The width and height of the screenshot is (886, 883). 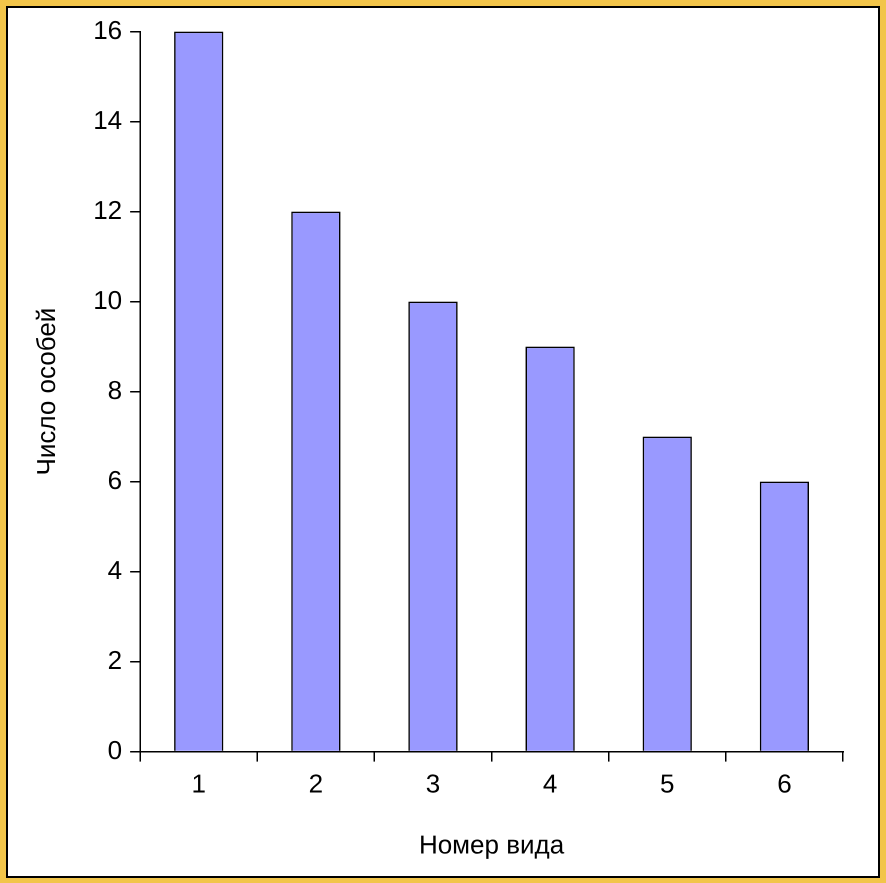 What do you see at coordinates (45, 392) in the screenshot?
I see `y-axis-title: Число особей` at bounding box center [45, 392].